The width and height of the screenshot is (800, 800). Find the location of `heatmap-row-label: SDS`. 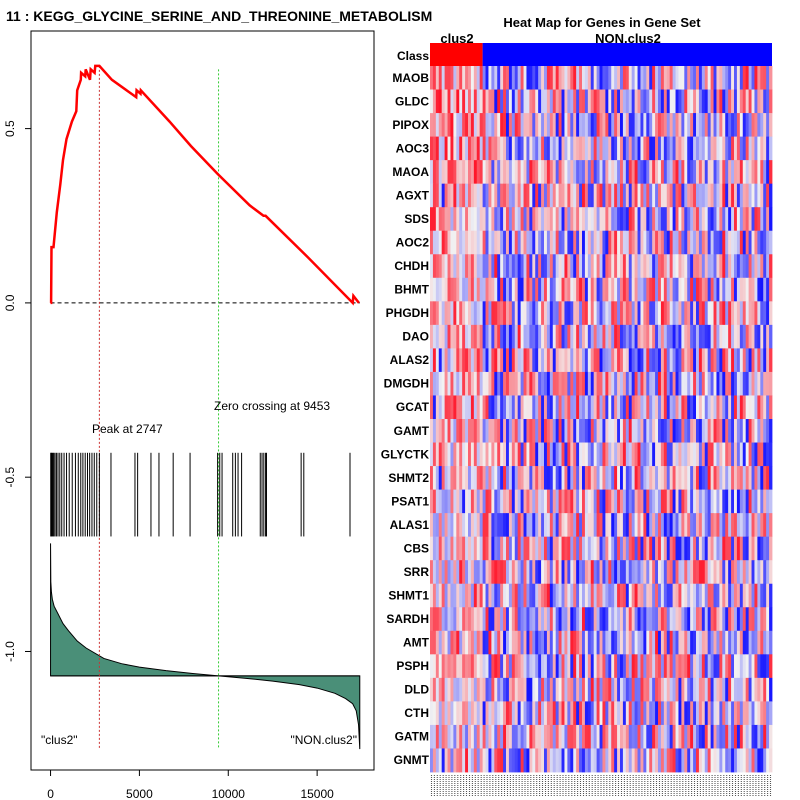

heatmap-row-label: SDS is located at coordinates (416, 219).